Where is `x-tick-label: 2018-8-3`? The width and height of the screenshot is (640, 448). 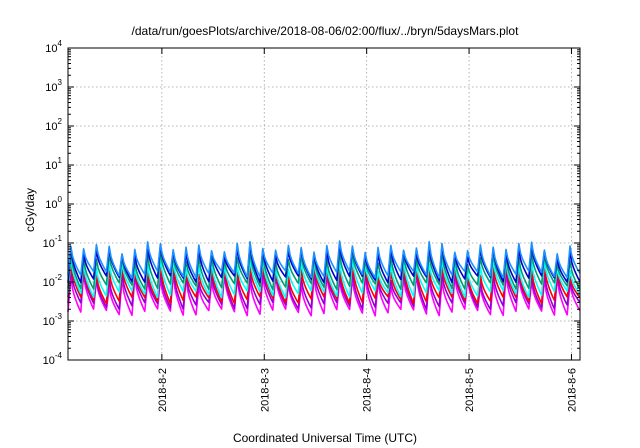
x-tick-label: 2018-8-3 is located at coordinates (265, 390).